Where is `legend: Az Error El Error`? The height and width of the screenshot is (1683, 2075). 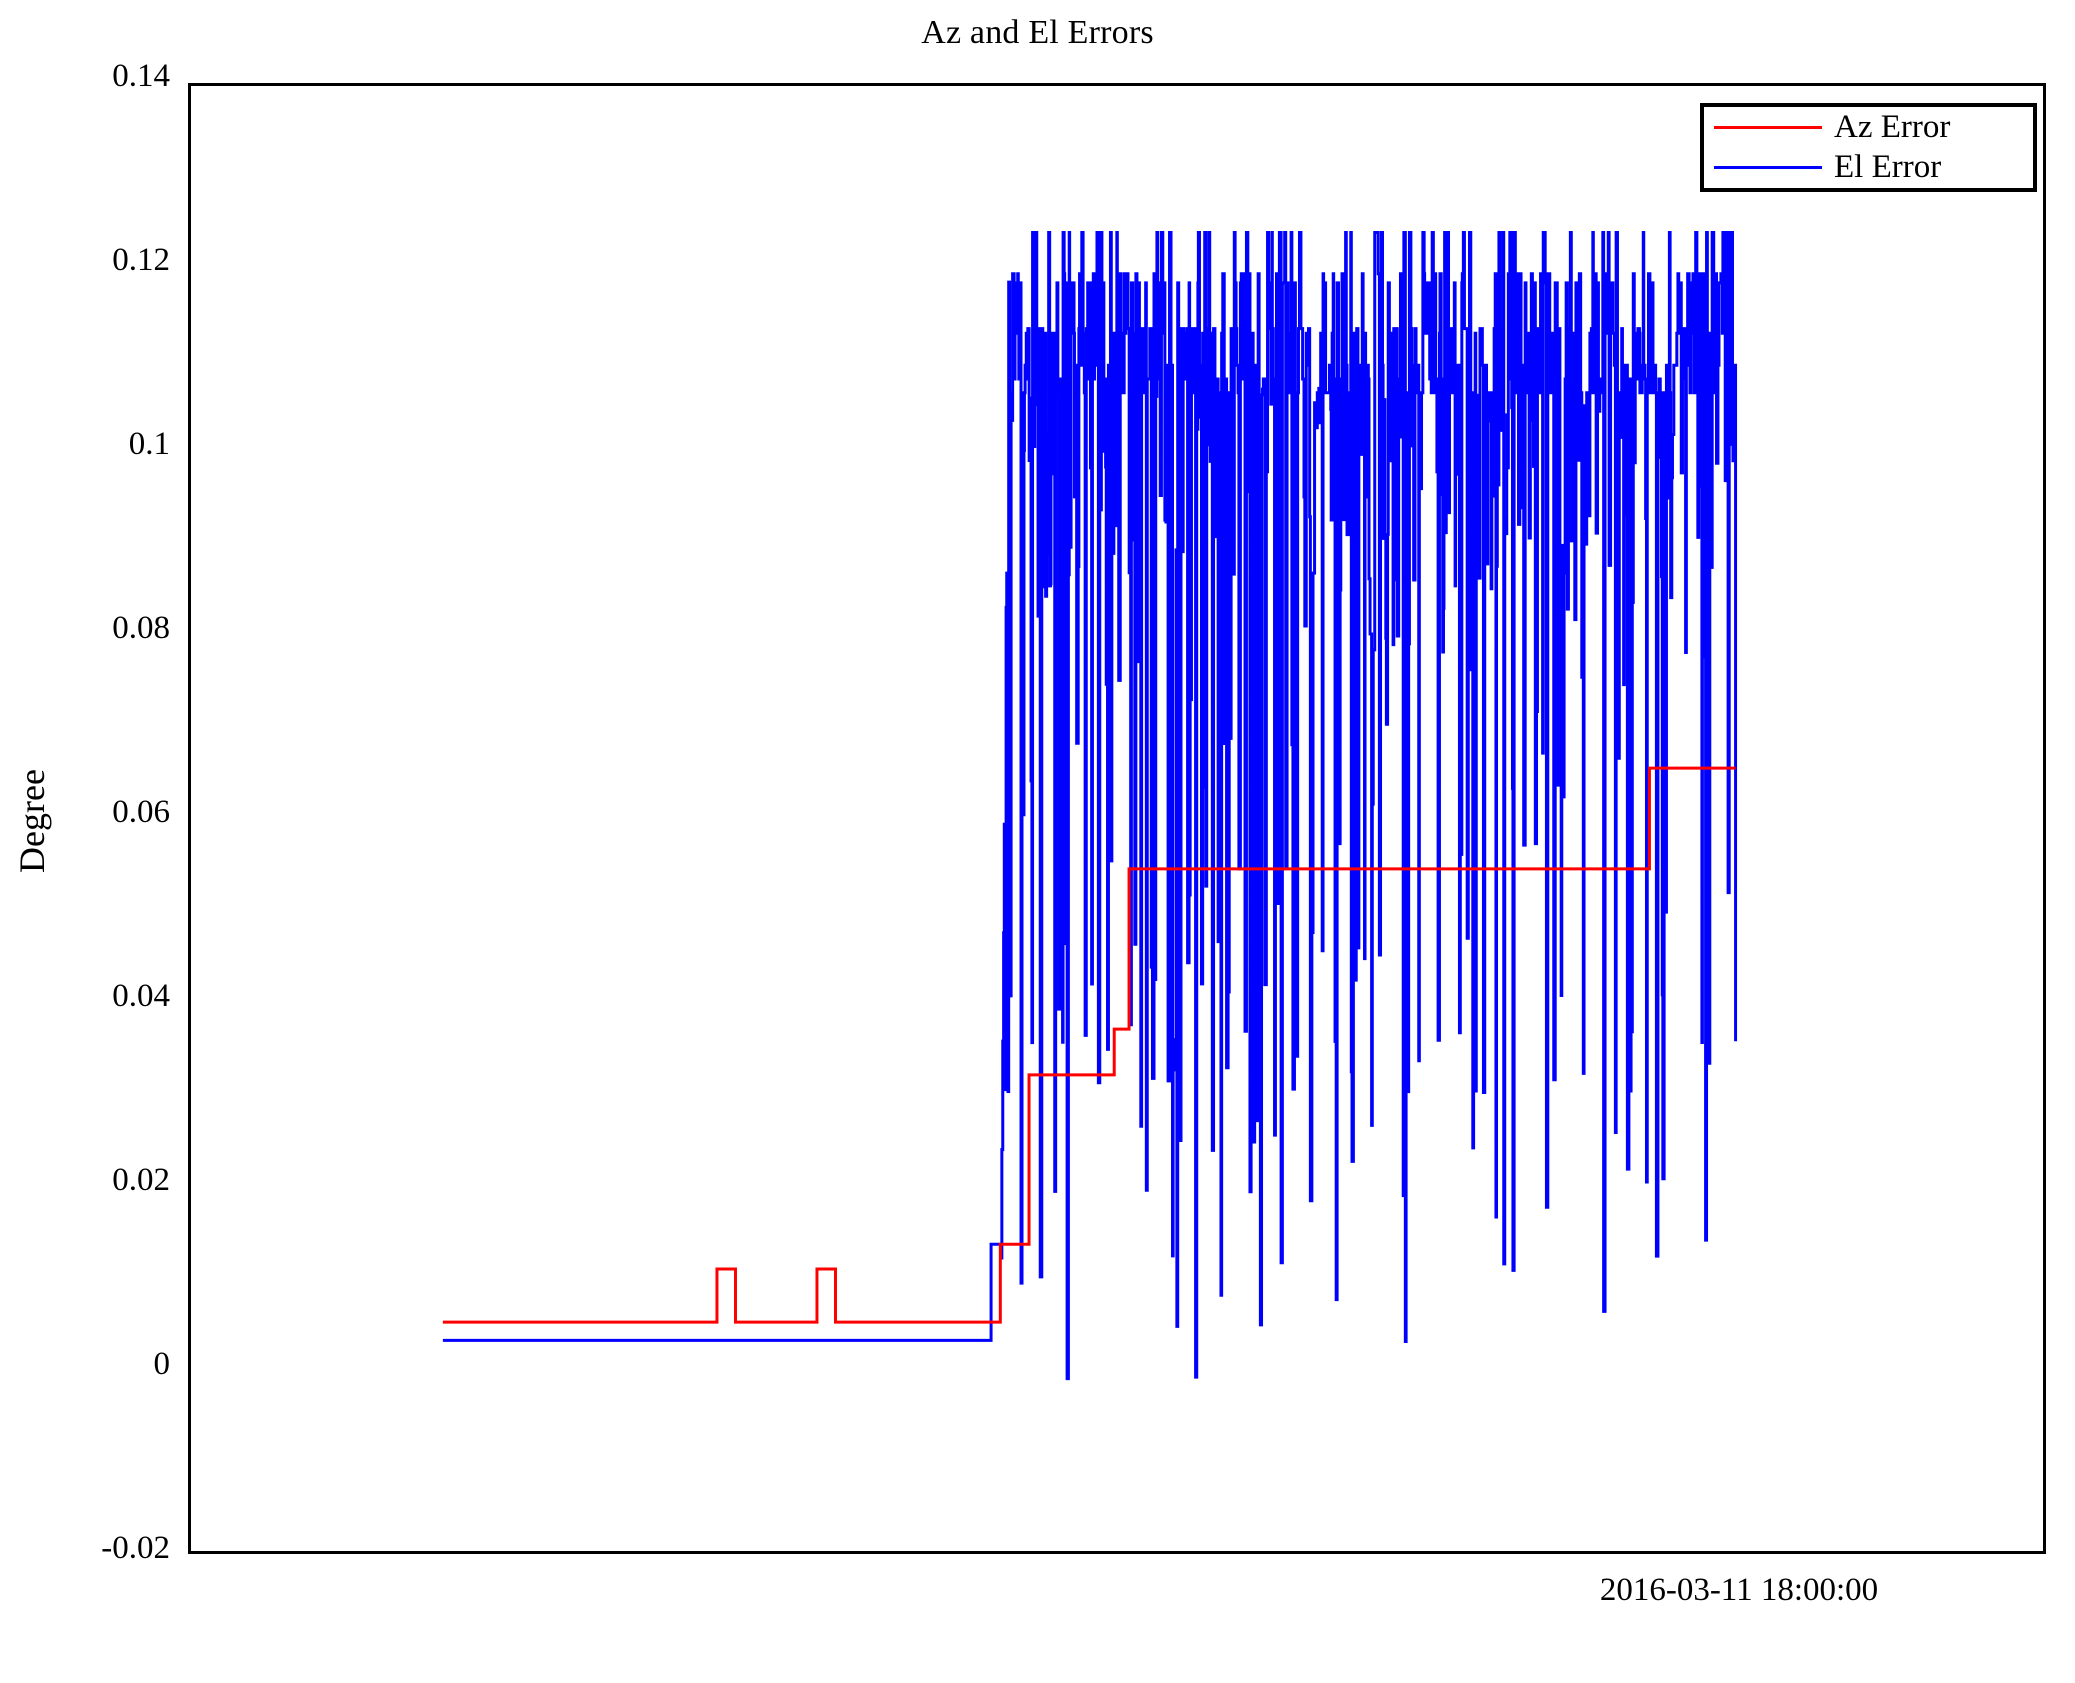
legend: Az Error El Error is located at coordinates (1868, 147).